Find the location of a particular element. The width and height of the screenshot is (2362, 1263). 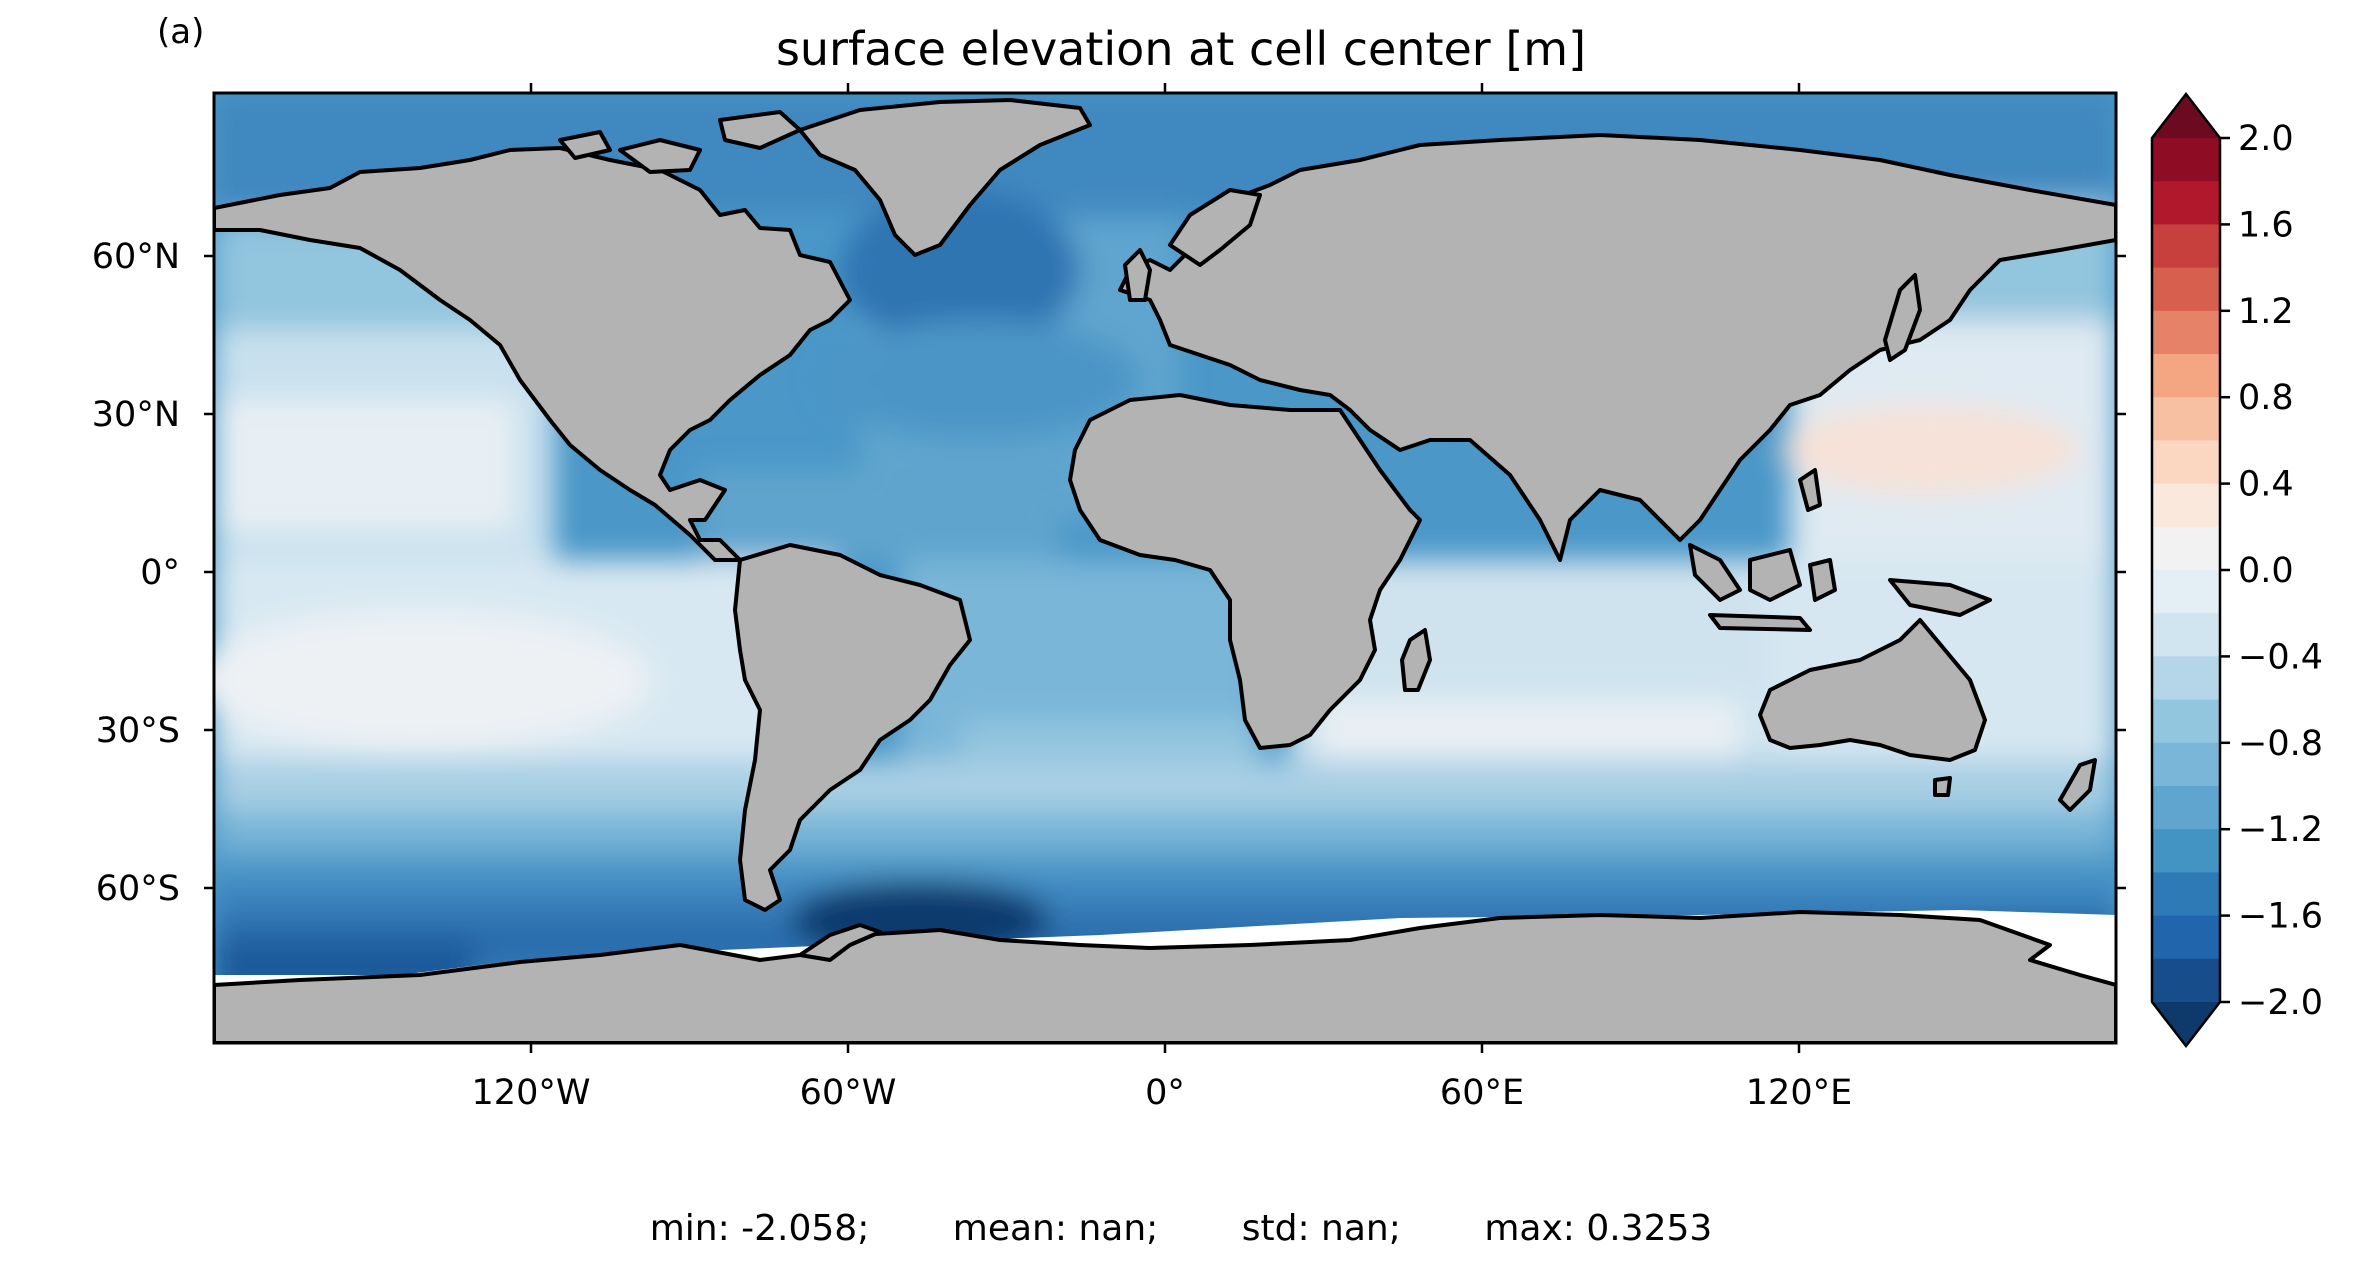

lat-label-30s: 30°S is located at coordinates (138, 731).